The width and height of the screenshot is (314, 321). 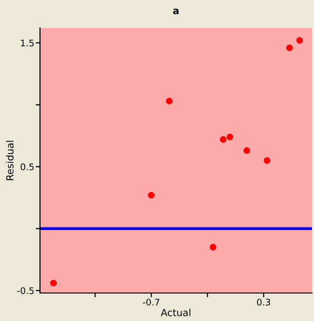 What do you see at coordinates (263, 302) in the screenshot?
I see `x-tick-label: 0.3` at bounding box center [263, 302].